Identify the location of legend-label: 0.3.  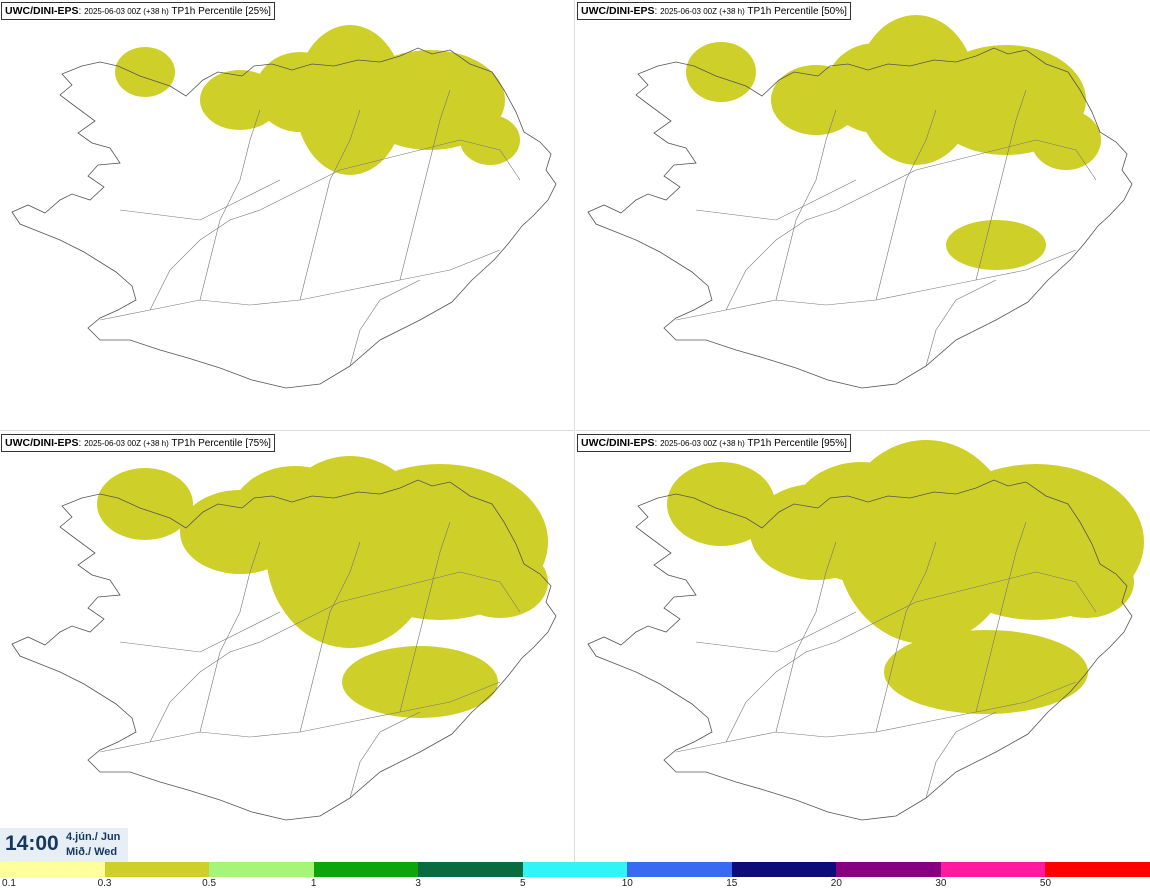
(104, 883).